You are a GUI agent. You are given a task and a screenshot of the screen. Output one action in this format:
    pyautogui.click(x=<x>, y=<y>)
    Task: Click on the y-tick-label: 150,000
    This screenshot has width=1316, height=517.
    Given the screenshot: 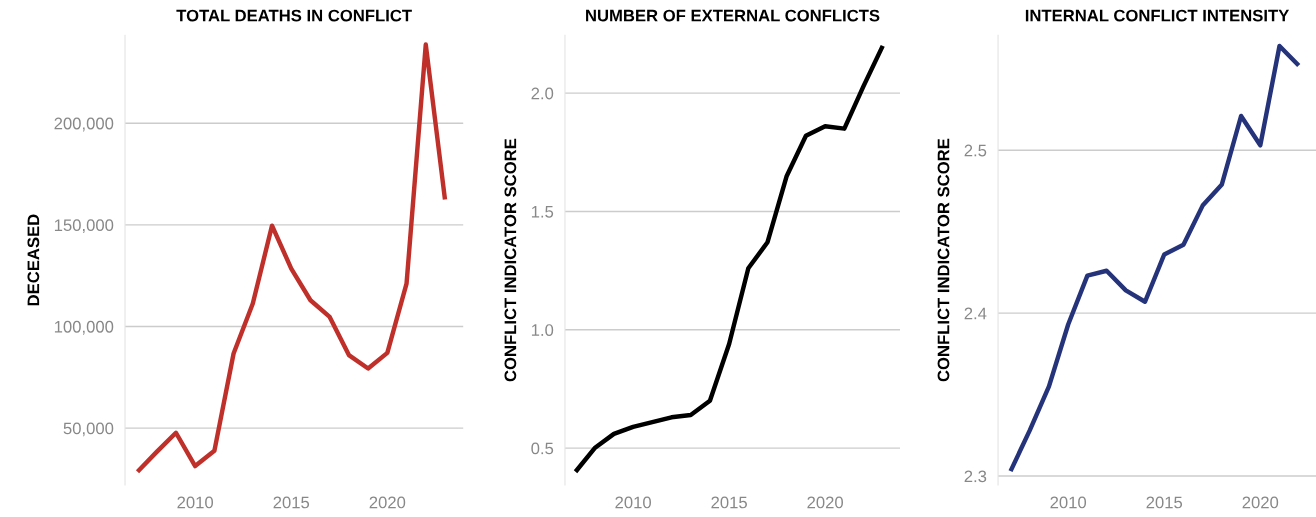 What is the action you would take?
    pyautogui.click(x=84, y=226)
    